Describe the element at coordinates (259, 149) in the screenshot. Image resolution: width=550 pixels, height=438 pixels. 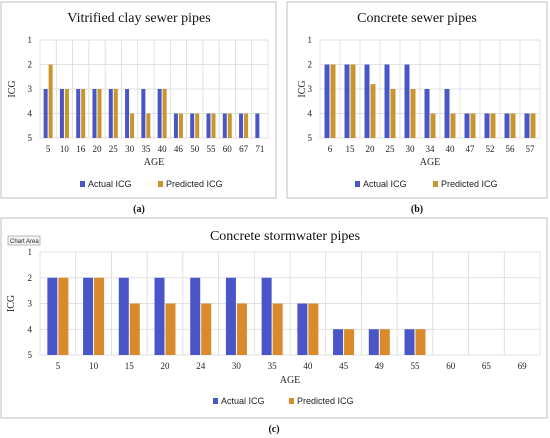
I see `x-tick-label: 71` at that location.